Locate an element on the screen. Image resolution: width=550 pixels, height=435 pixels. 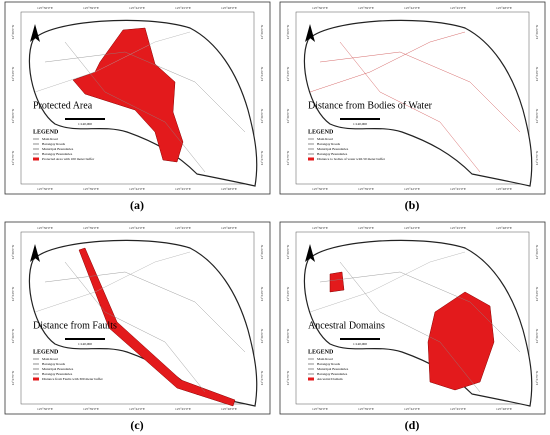
scale-bar is located at coordinates (85, 339).